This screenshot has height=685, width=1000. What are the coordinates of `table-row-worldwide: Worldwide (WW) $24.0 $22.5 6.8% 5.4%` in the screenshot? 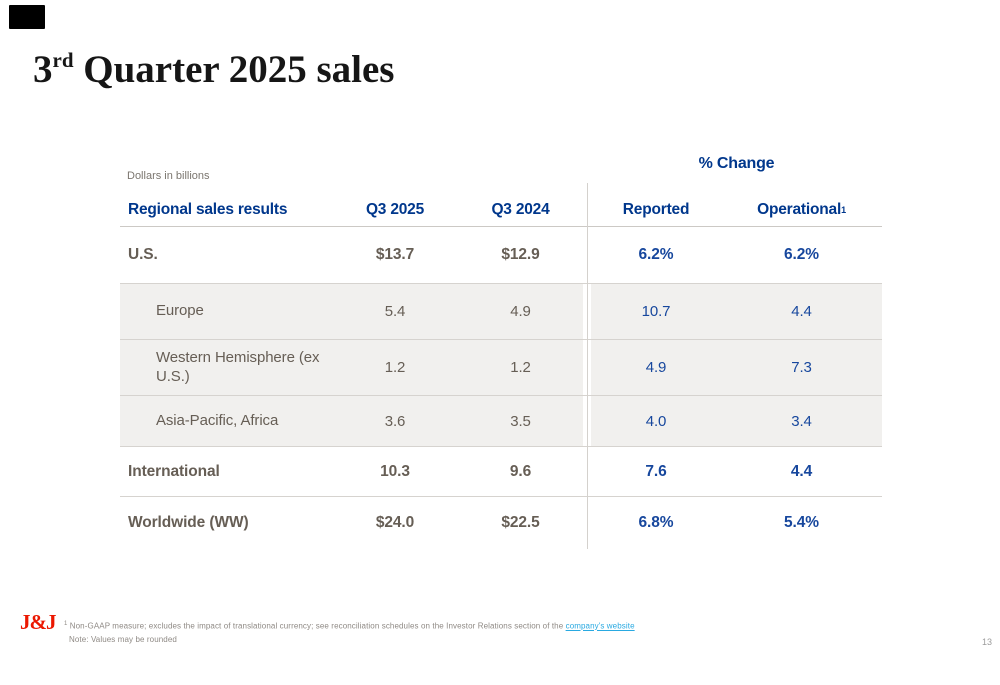 It's located at (501, 523).